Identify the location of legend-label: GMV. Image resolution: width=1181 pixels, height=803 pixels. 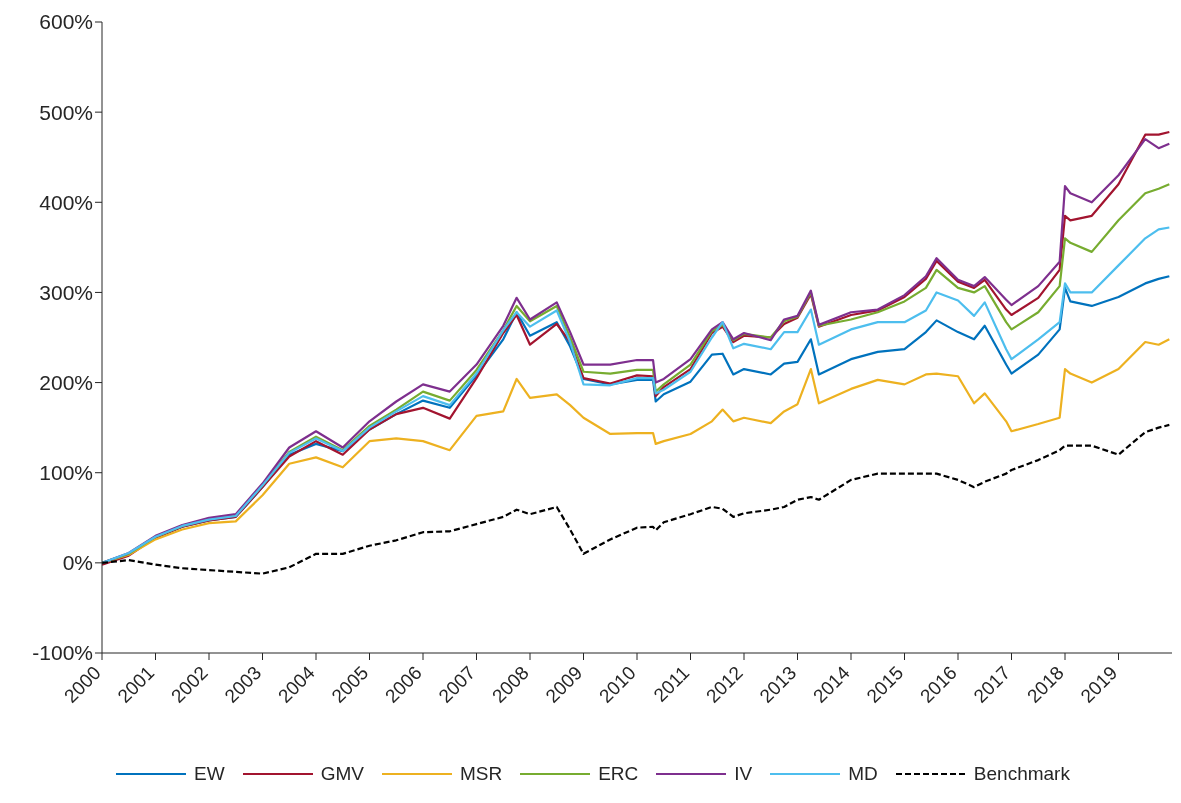
(342, 774).